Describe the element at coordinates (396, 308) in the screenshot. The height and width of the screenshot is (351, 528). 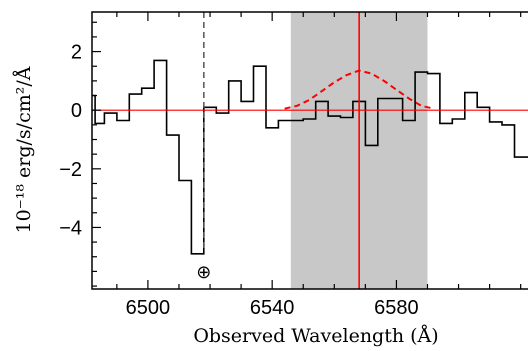
I see `x-tick-label: 6580` at that location.